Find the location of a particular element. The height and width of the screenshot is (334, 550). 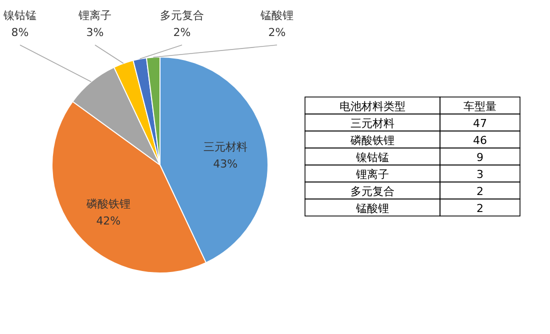

category-label: 磷酸铁锂 is located at coordinates (372, 140).